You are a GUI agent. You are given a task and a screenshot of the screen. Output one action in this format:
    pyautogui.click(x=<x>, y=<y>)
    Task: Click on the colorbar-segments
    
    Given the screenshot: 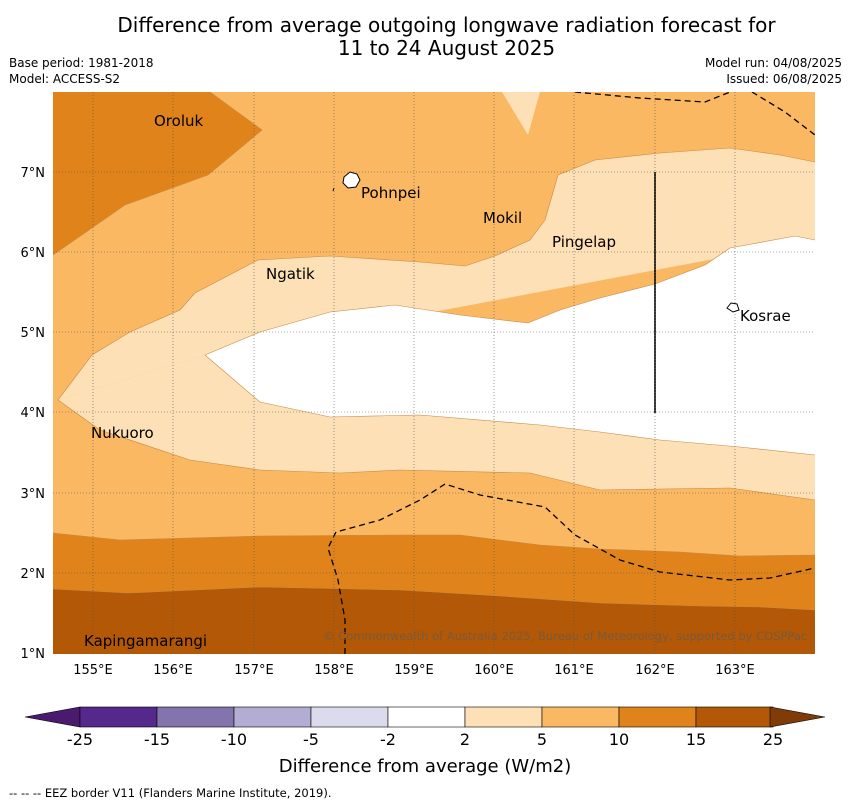 What is the action you would take?
    pyautogui.click(x=426, y=717)
    